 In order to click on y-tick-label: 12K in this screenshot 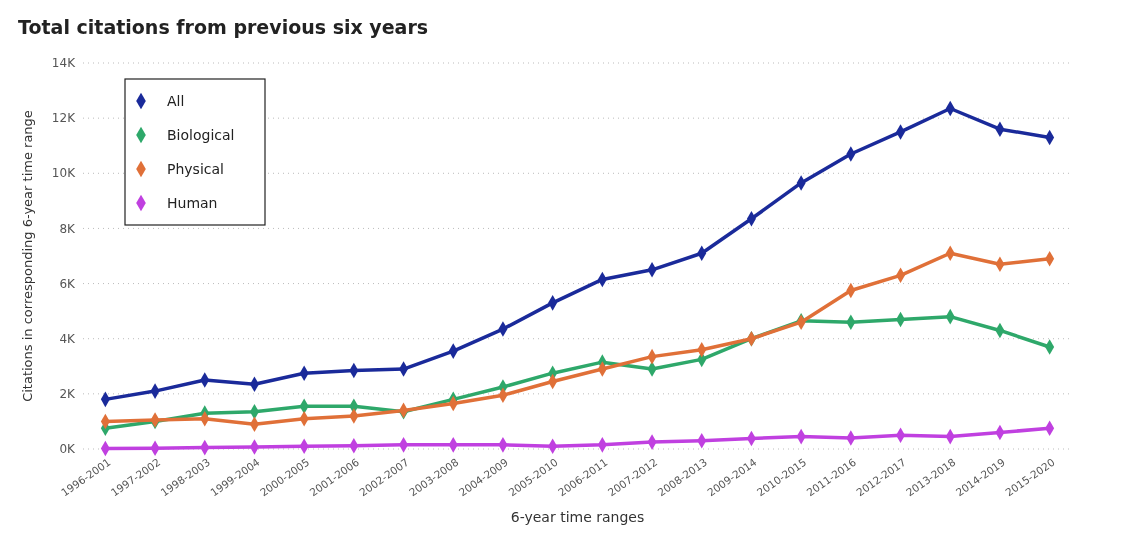, I will do `click(64, 118)`.